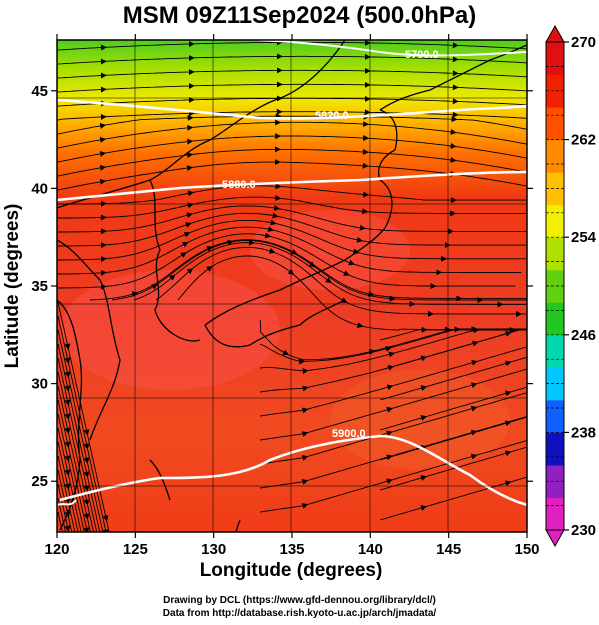 The height and width of the screenshot is (625, 599). I want to click on colorbar: 230 238 246 254 262 270, so click(571, 286).